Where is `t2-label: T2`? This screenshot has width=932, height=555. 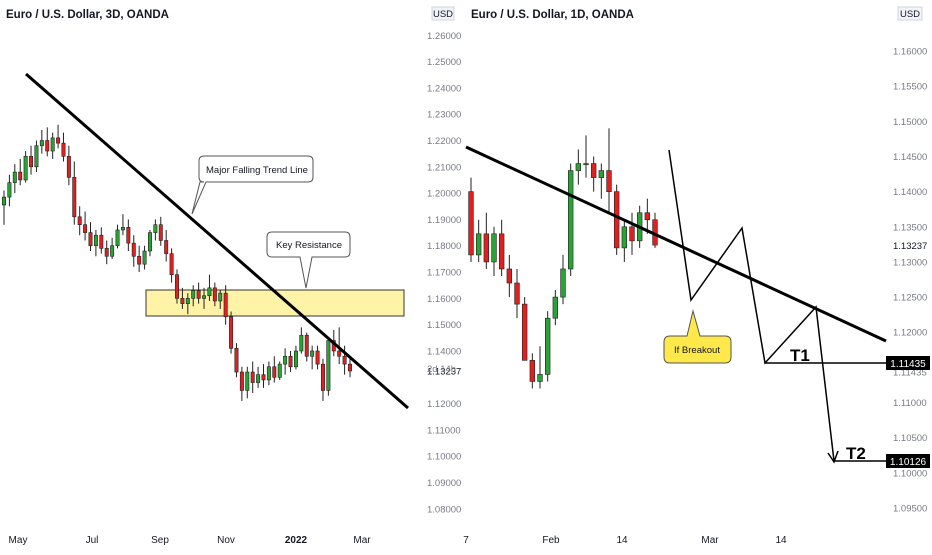 t2-label: T2 is located at coordinates (856, 453).